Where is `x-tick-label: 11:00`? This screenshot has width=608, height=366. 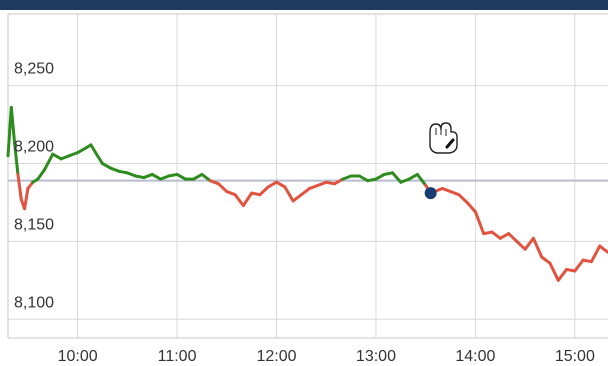
x-tick-label: 11:00 is located at coordinates (177, 356).